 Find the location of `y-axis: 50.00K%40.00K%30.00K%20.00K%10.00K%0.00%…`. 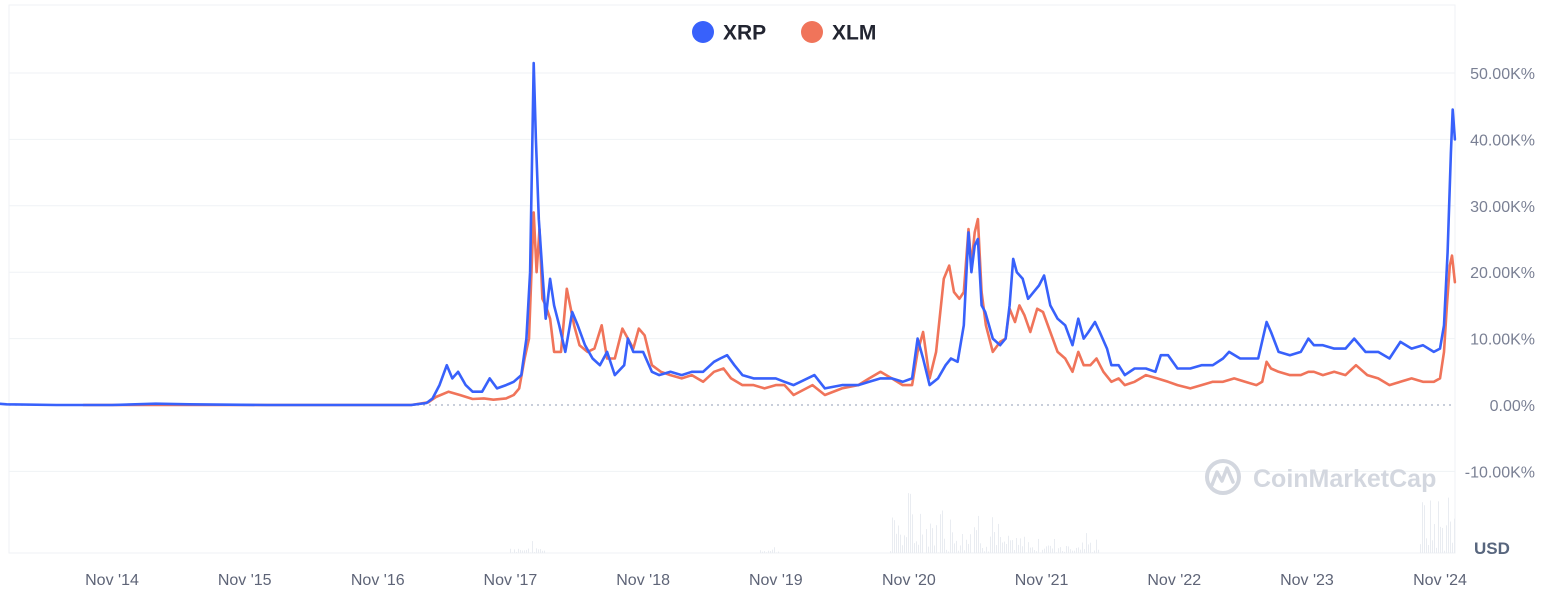

y-axis: 50.00K%40.00K%30.00K%20.00K%10.00K%0.00%… is located at coordinates (1500, 273).